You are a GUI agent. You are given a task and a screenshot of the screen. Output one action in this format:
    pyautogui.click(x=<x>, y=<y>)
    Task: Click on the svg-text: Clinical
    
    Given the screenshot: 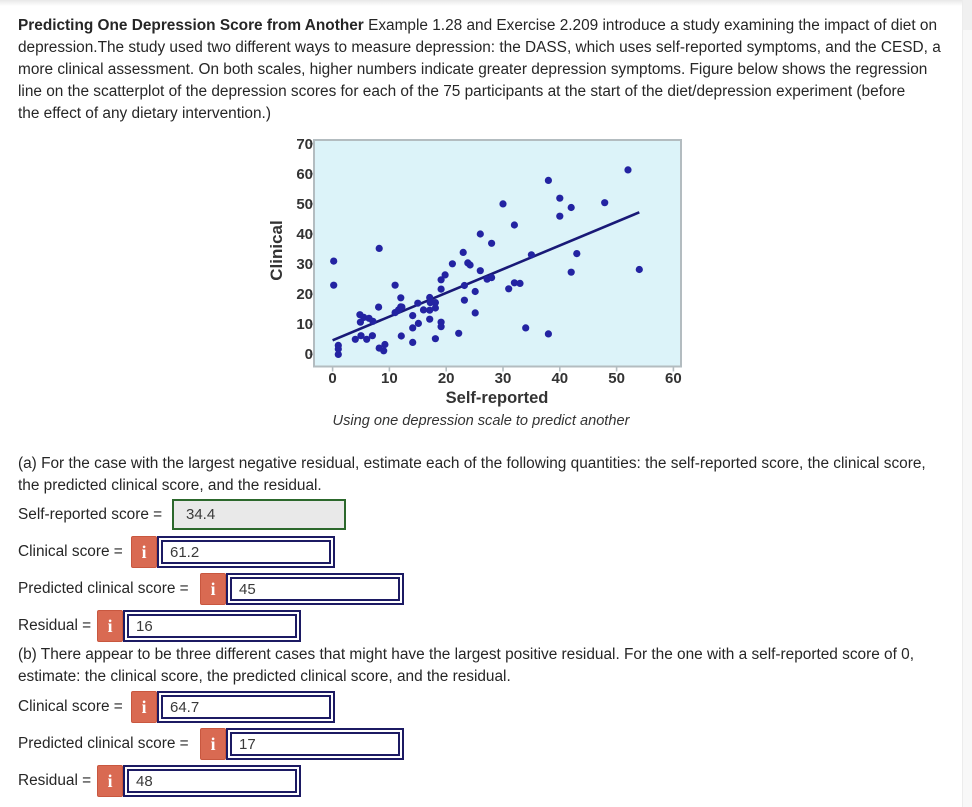 What is the action you would take?
    pyautogui.click(x=278, y=250)
    